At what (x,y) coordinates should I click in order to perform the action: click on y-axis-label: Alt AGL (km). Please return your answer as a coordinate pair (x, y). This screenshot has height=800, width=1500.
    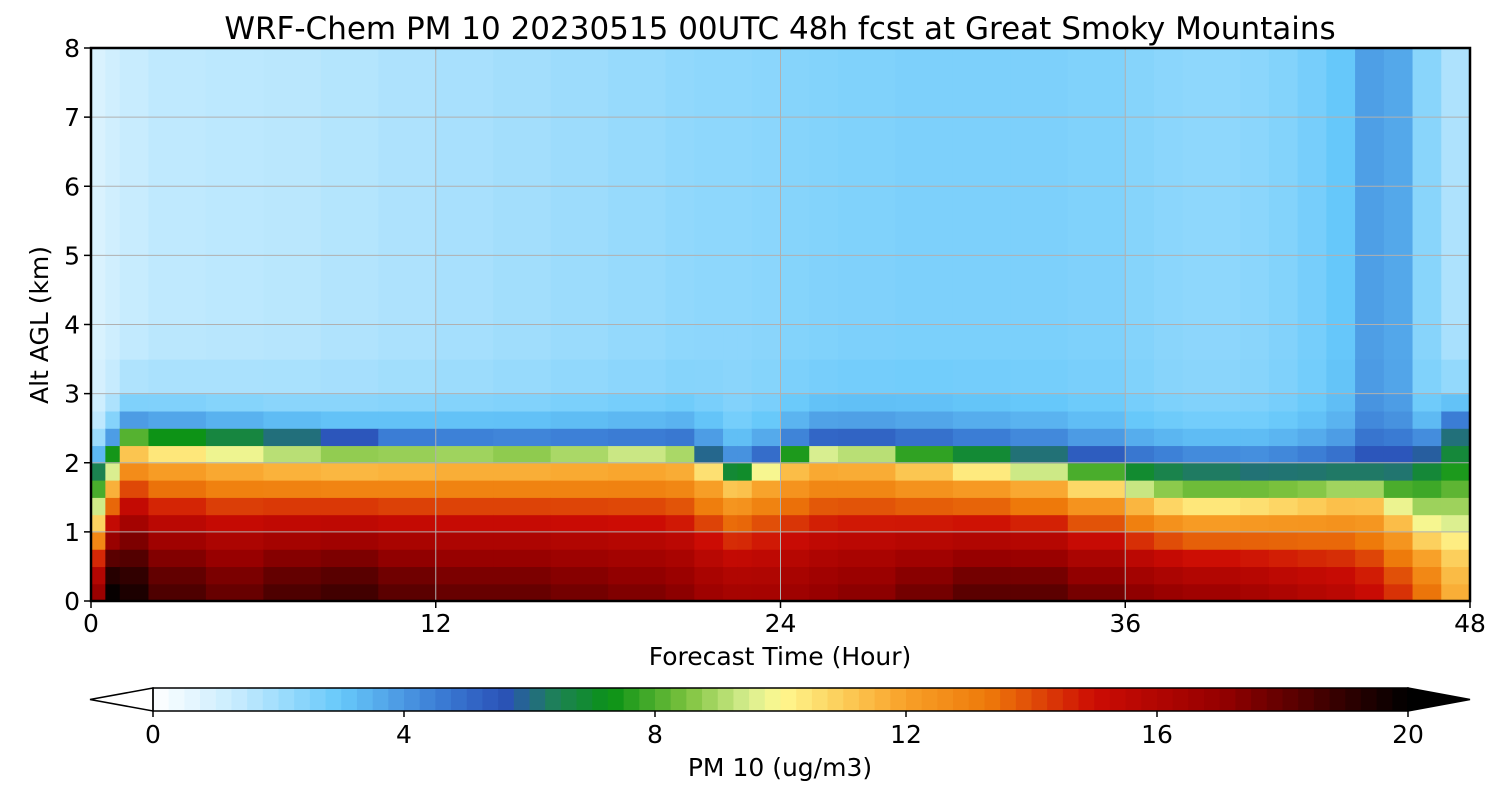
    Looking at the image, I should click on (39, 325).